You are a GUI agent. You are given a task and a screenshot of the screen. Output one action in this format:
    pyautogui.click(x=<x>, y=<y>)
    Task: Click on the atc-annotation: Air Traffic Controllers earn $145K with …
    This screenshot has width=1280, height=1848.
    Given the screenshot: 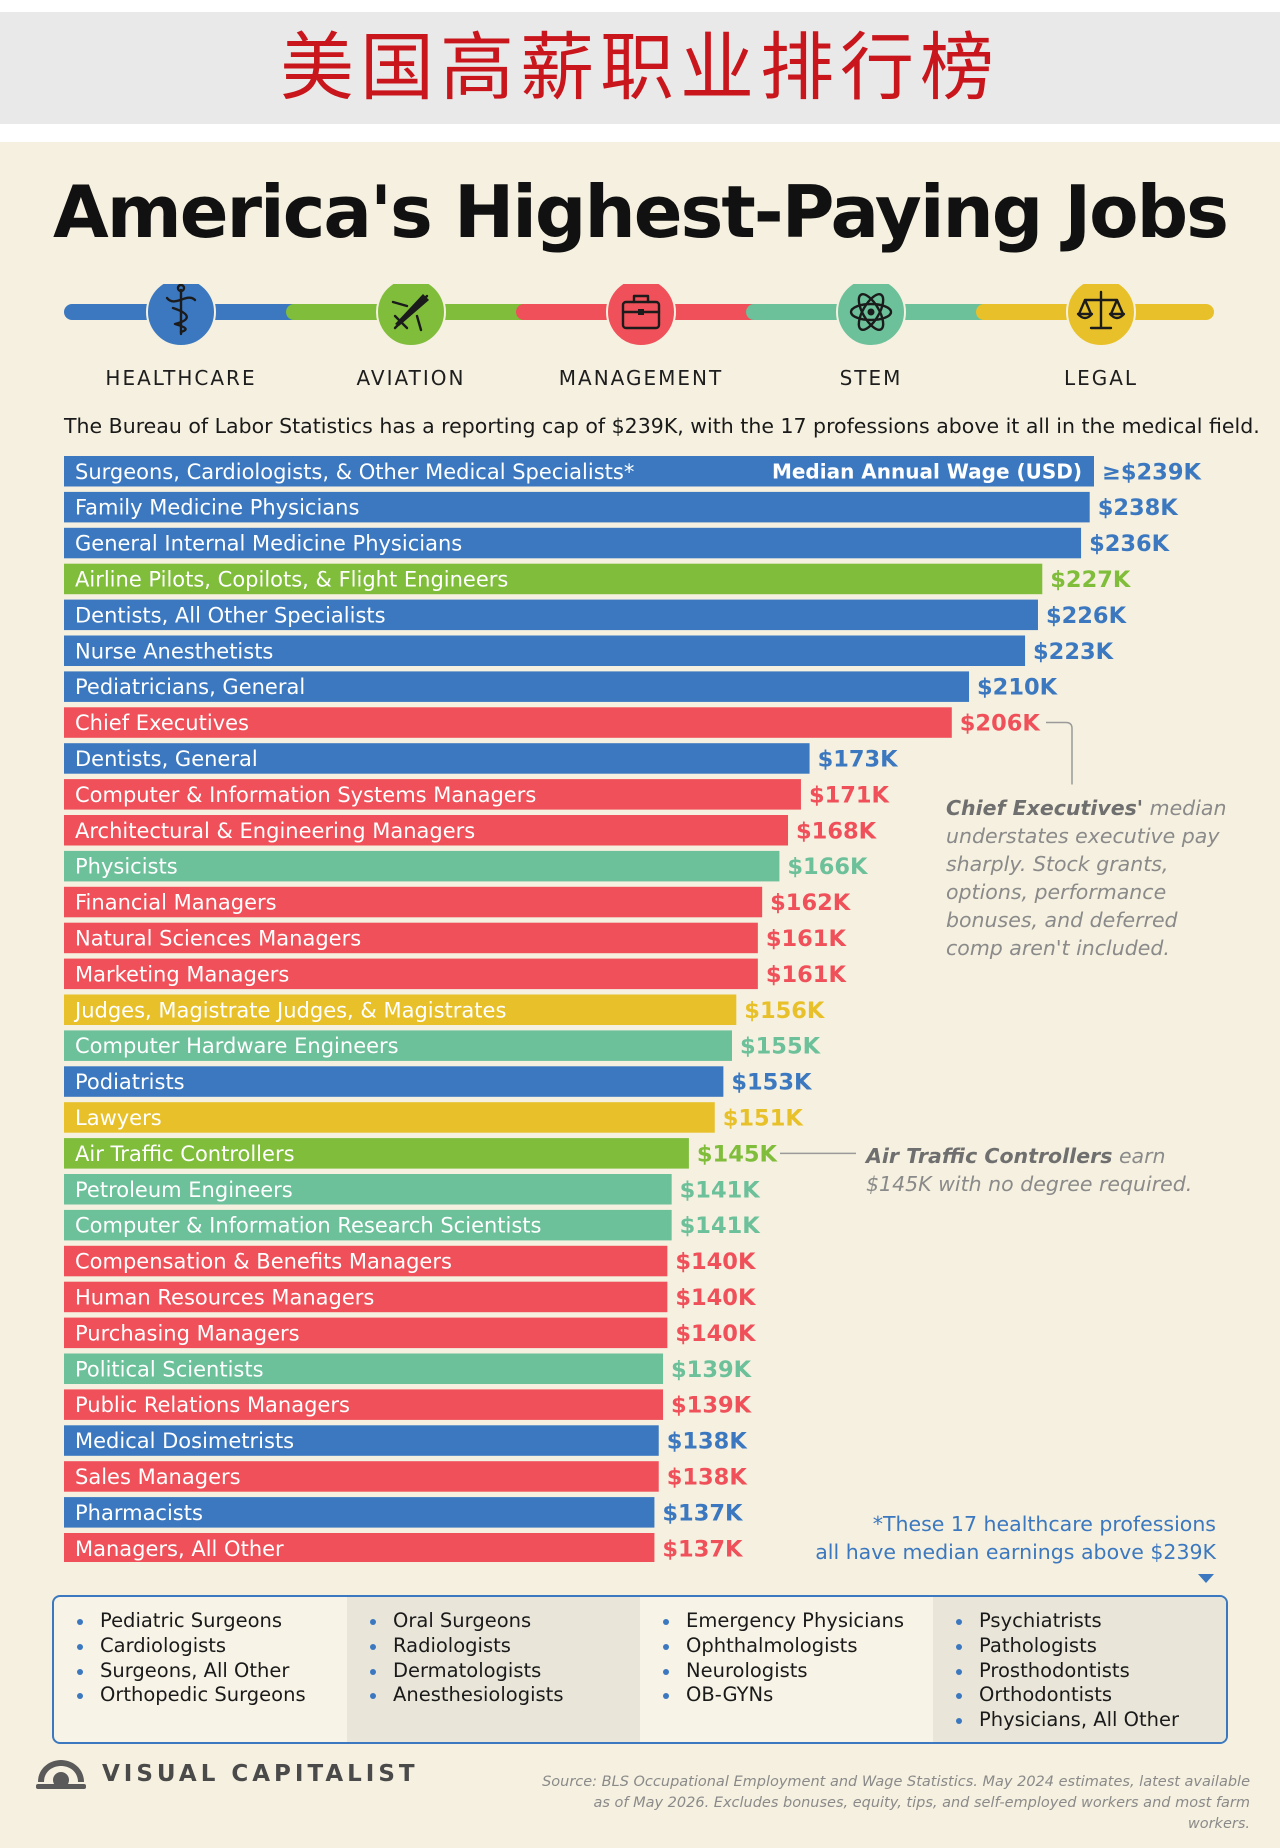 What is the action you would take?
    pyautogui.click(x=1031, y=1170)
    